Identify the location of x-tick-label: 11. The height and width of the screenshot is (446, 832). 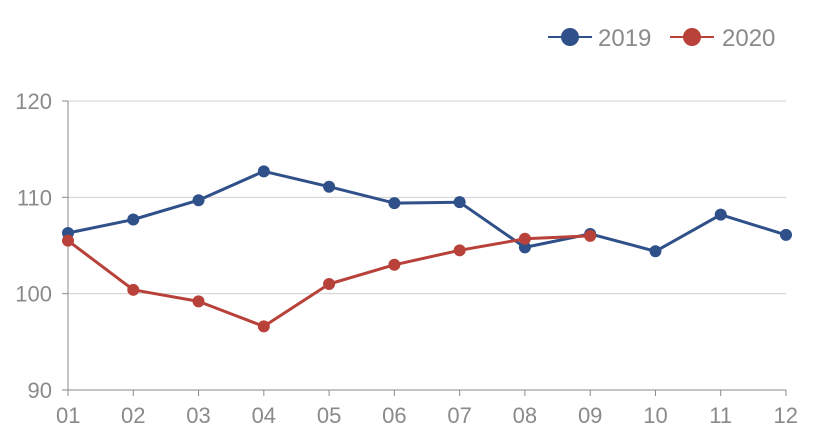
(720, 415).